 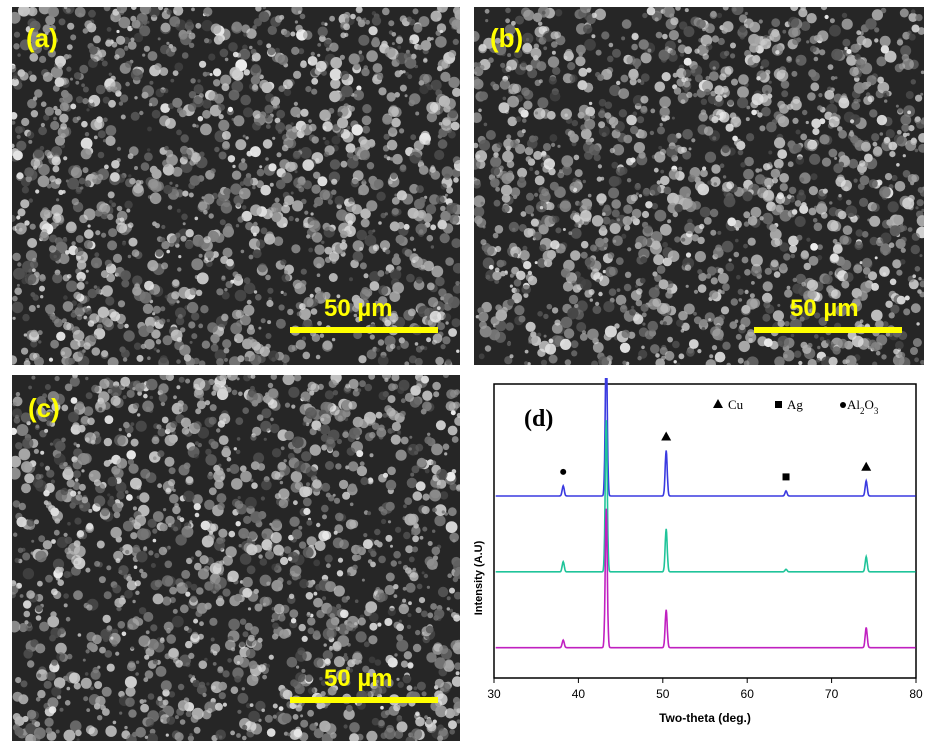 I want to click on legend-label-al2o3: Al2O3, so click(x=863, y=406).